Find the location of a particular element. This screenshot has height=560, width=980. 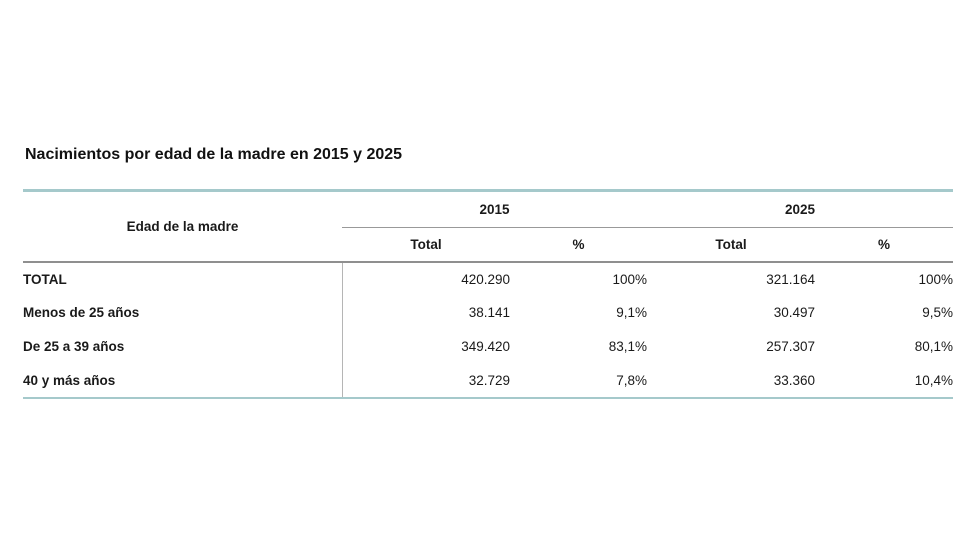

column-header-percent-2025: % is located at coordinates (884, 245).